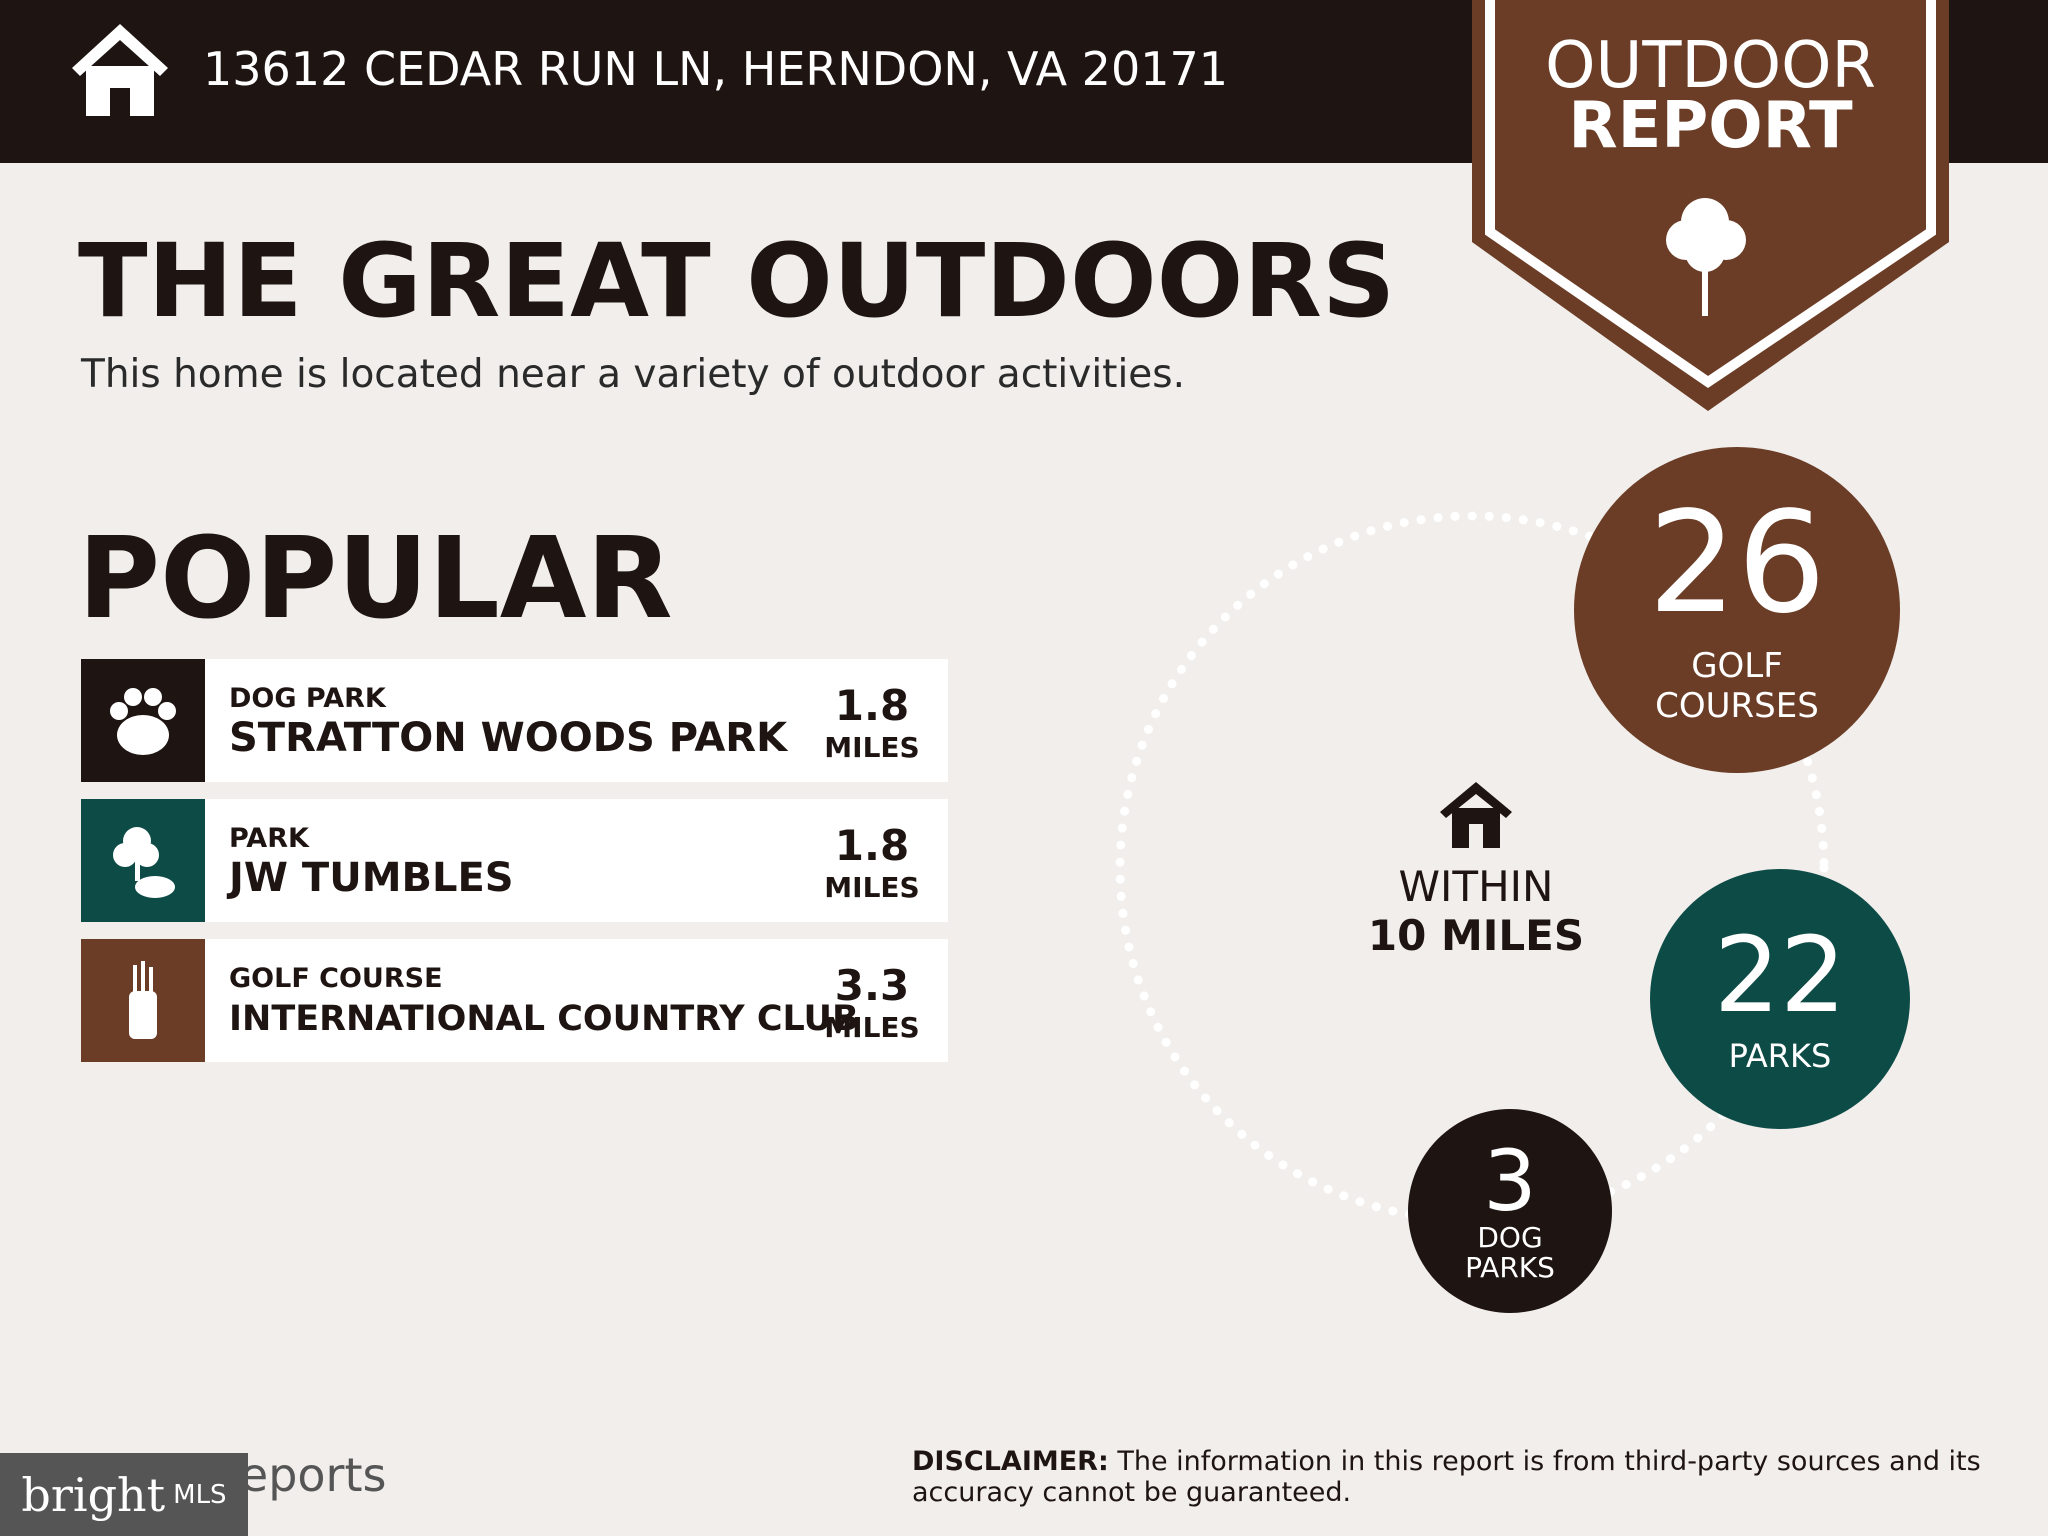  I want to click on tree-icon, so click(1706, 257).